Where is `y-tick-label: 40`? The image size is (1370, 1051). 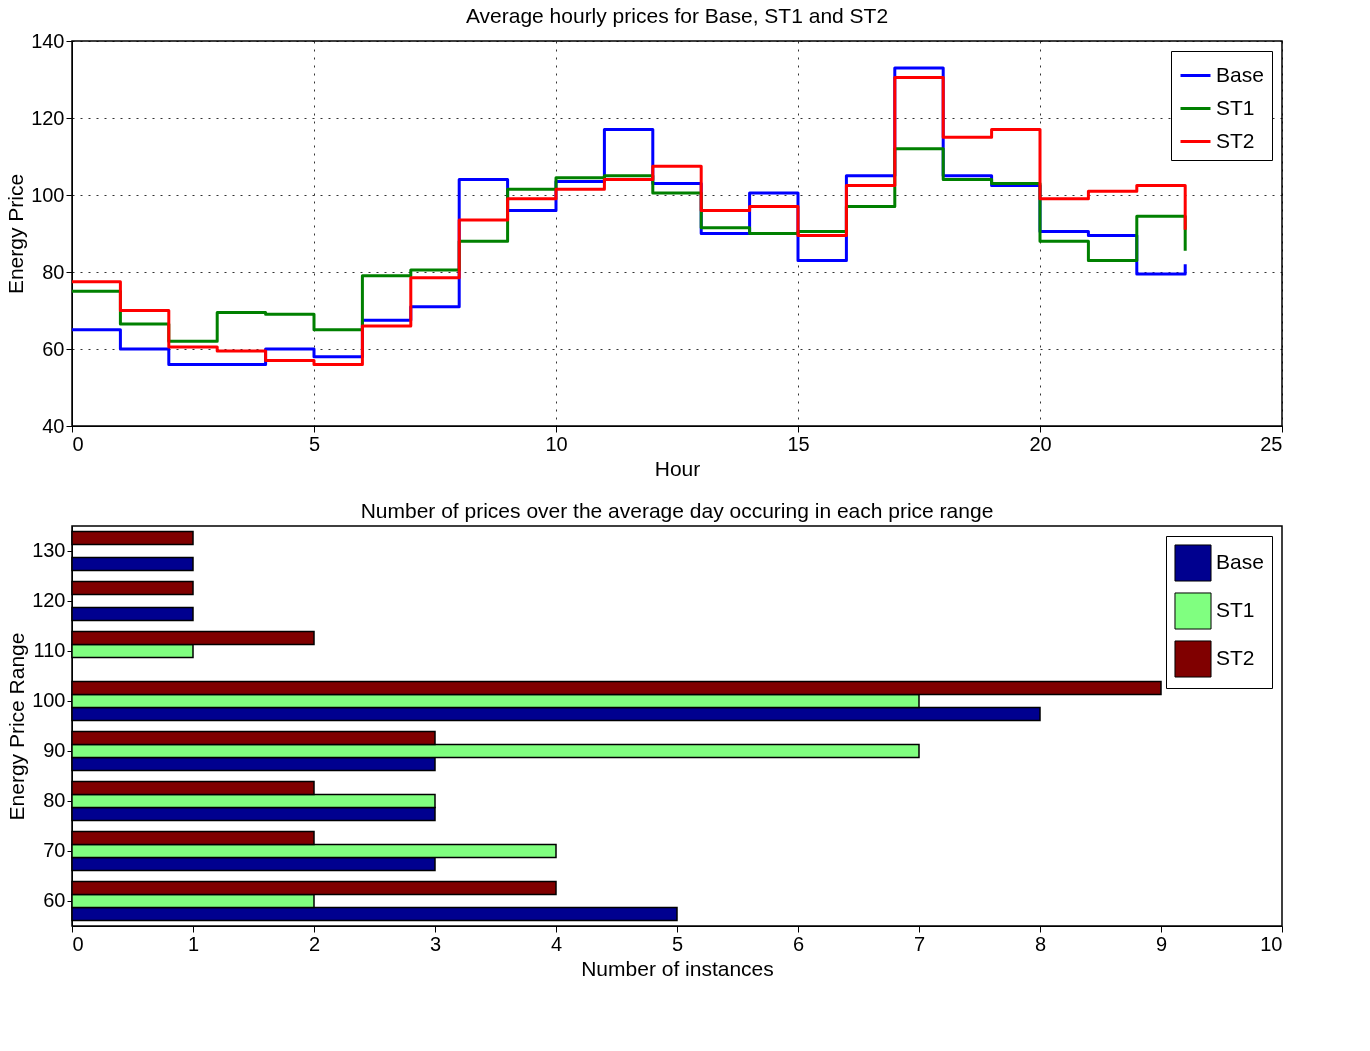
y-tick-label: 40 is located at coordinates (53, 425).